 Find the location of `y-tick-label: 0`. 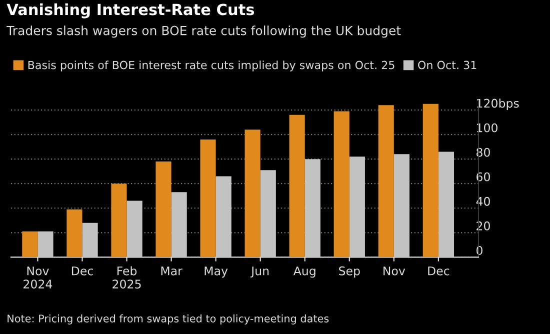

y-tick-label: 0 is located at coordinates (479, 250).